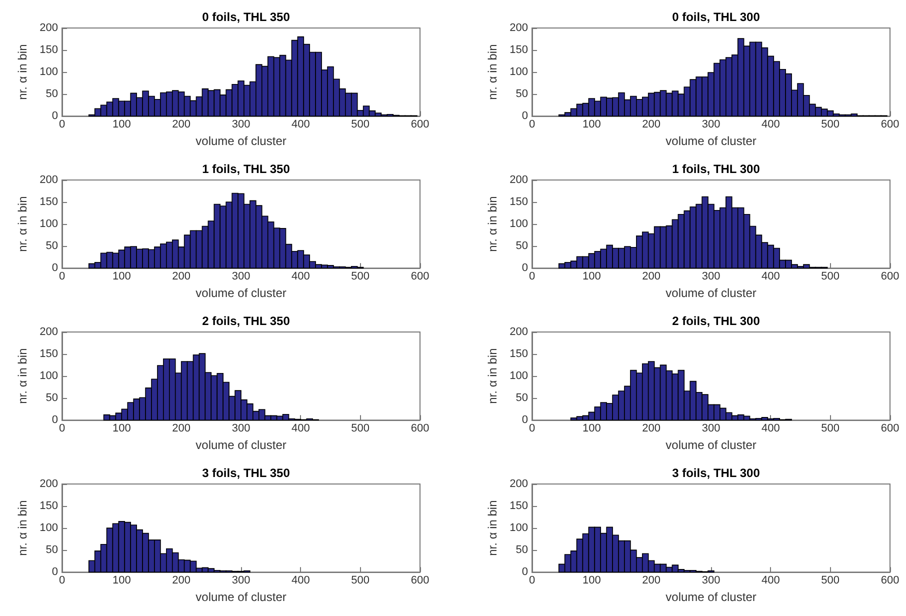  Describe the element at coordinates (246, 321) in the screenshot. I see `chart-title: 2 foils, THL 350` at that location.